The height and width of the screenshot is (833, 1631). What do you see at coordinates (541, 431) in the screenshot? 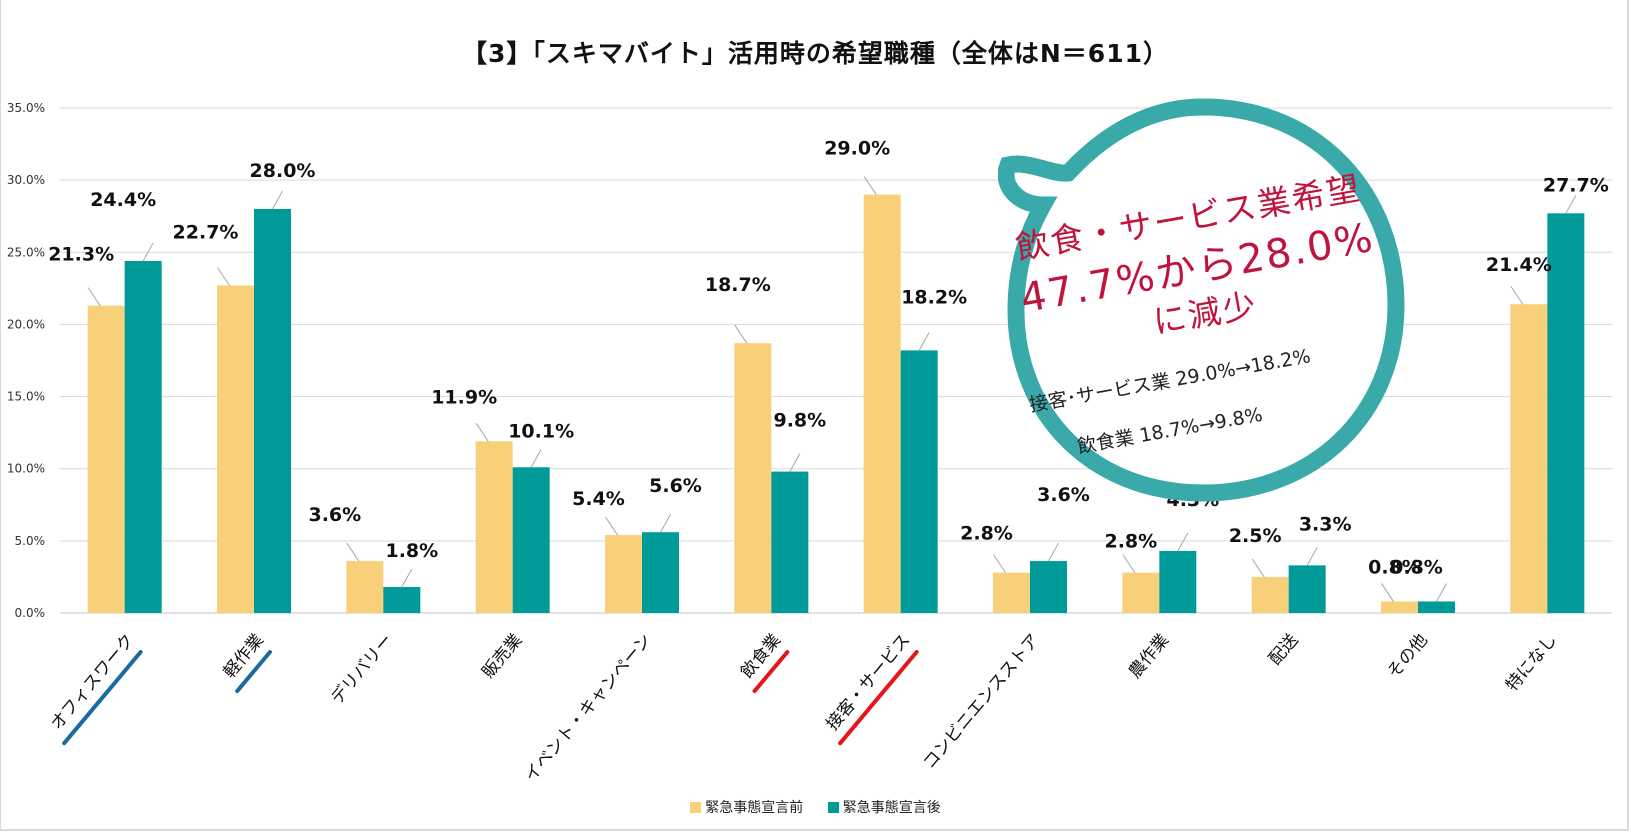
I see `data-label: 10.1%` at bounding box center [541, 431].